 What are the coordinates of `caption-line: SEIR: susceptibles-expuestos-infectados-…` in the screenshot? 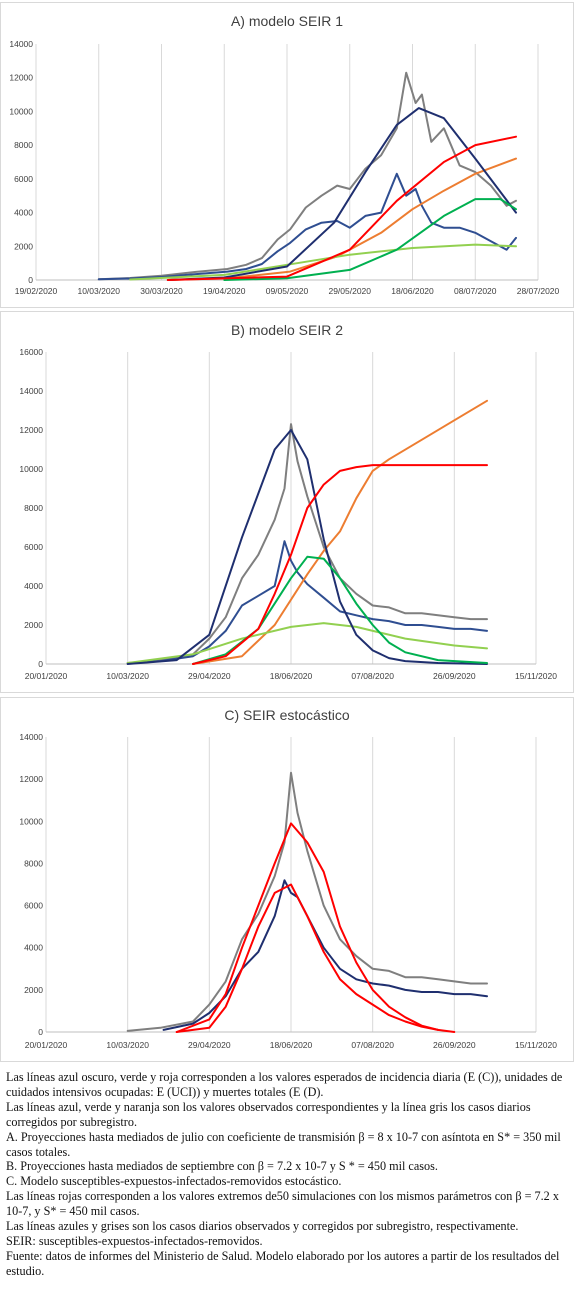 It's located at (134, 1240).